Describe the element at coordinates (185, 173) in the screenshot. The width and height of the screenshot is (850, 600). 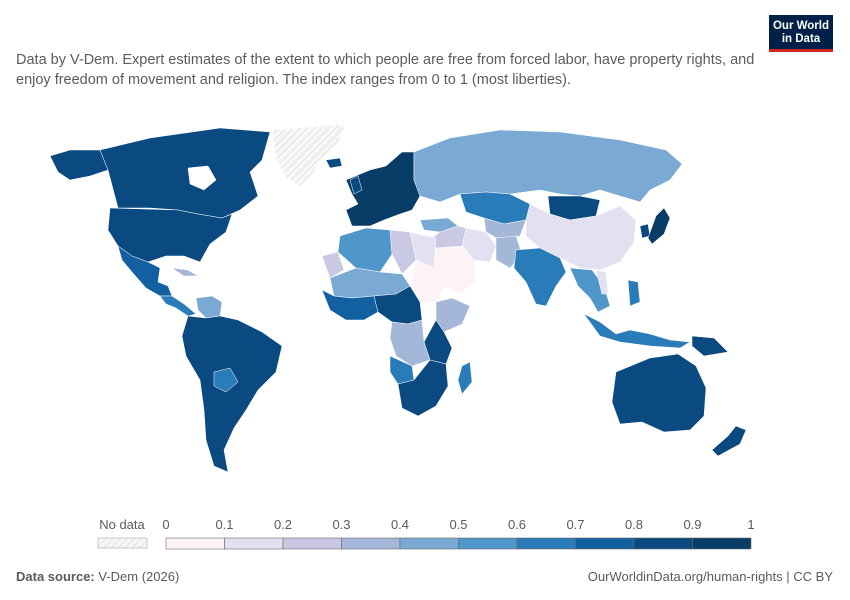
I see `country-canada` at that location.